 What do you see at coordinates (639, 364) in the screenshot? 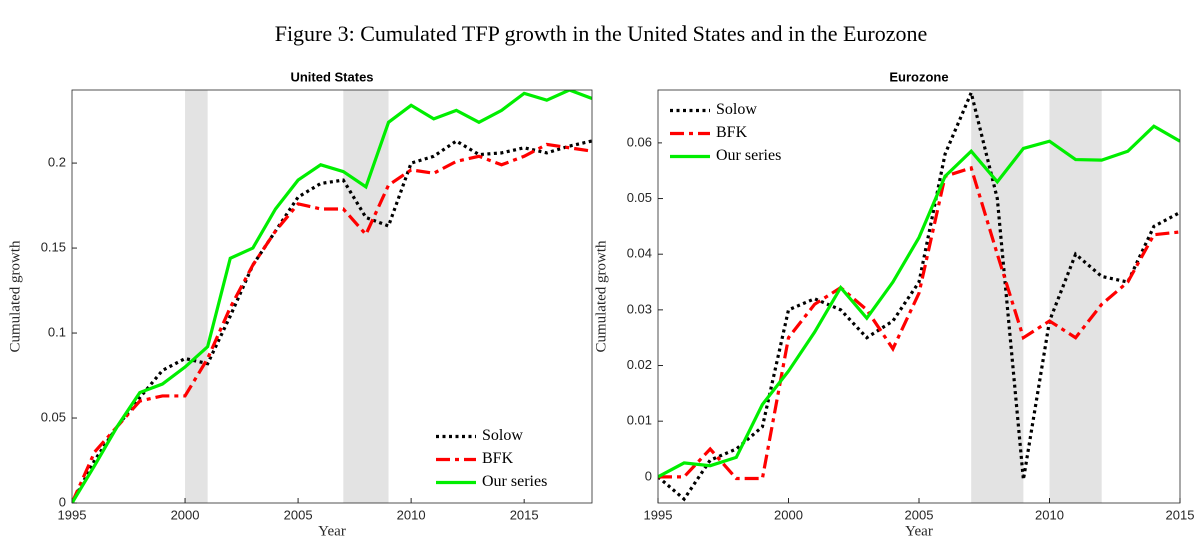
I see `y-tick-label: 0.02` at bounding box center [639, 364].